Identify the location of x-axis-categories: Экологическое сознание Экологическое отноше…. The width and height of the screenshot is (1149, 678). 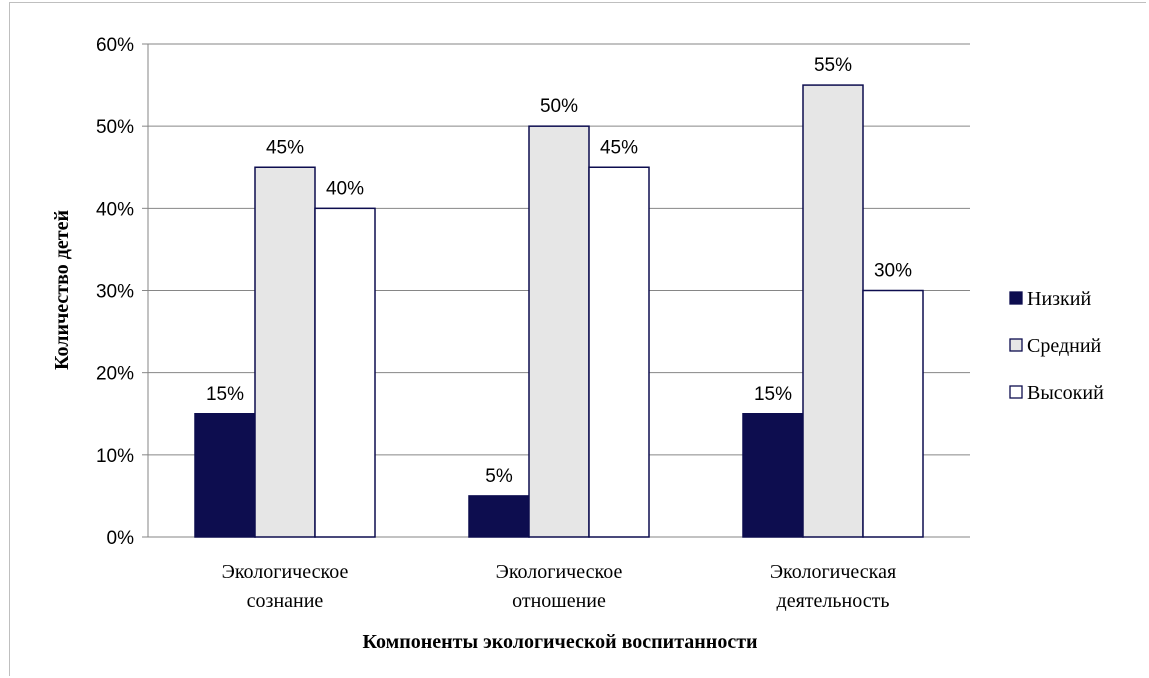
(559, 586).